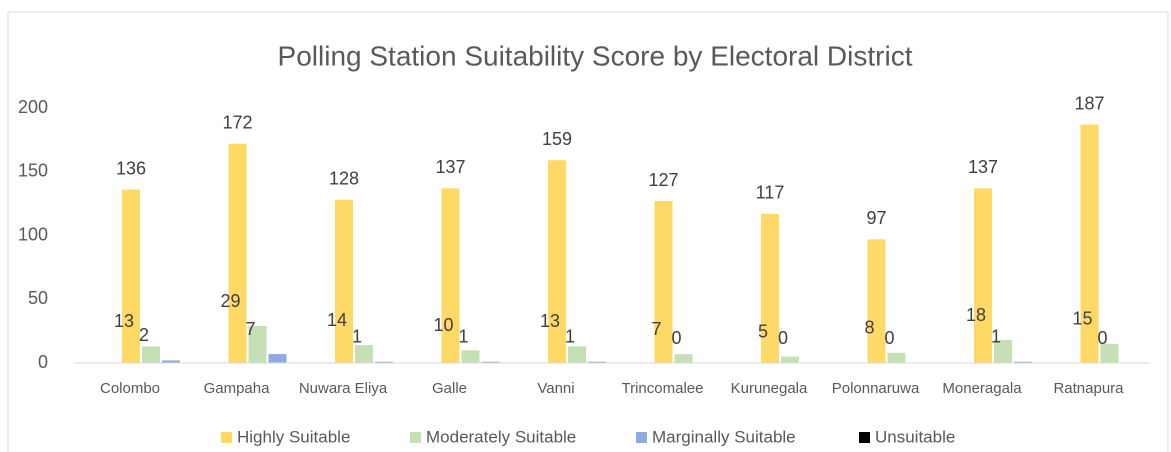  Describe the element at coordinates (555, 388) in the screenshot. I see `x-tick-label: Vanni` at that location.